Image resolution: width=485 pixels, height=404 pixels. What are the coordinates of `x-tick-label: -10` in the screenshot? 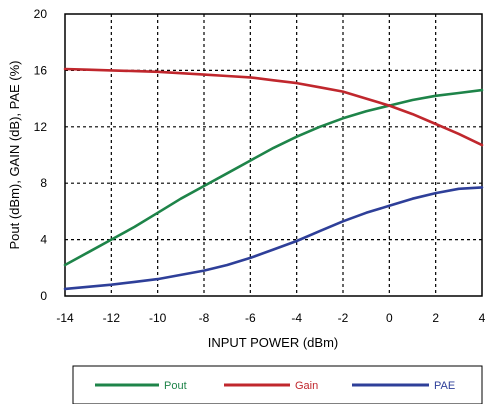 It's located at (158, 318).